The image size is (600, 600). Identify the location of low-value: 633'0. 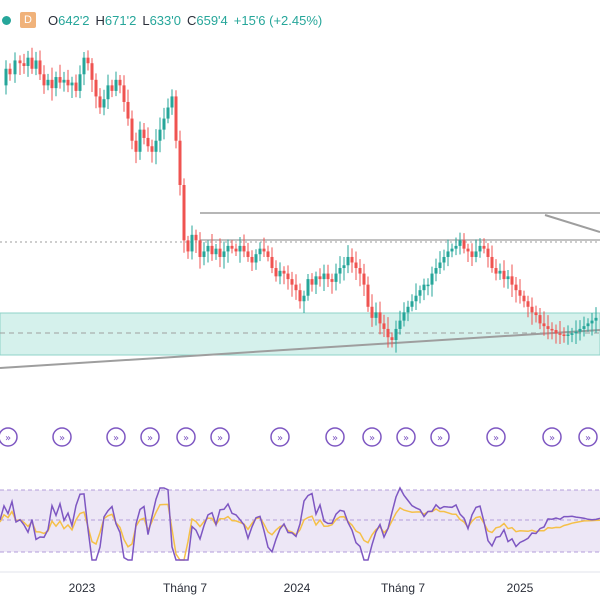
(165, 20).